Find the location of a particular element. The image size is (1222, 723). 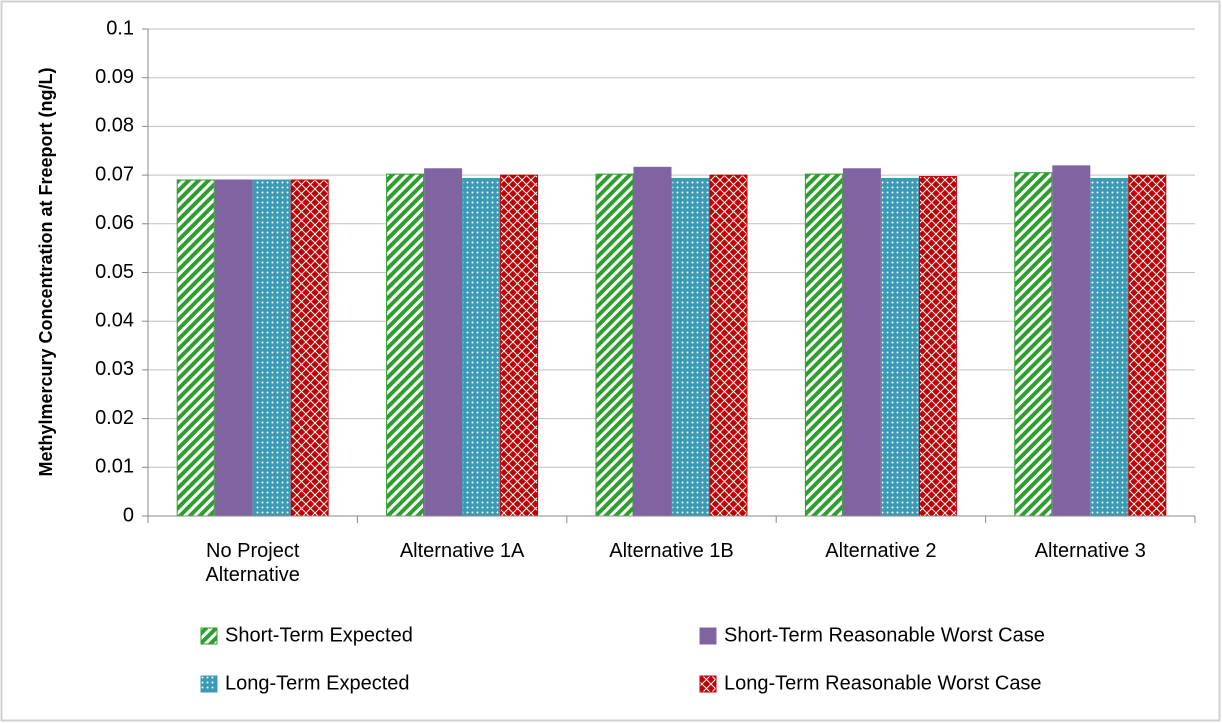

legend-label: Short-Term Reasonable Worst Case is located at coordinates (884, 635).